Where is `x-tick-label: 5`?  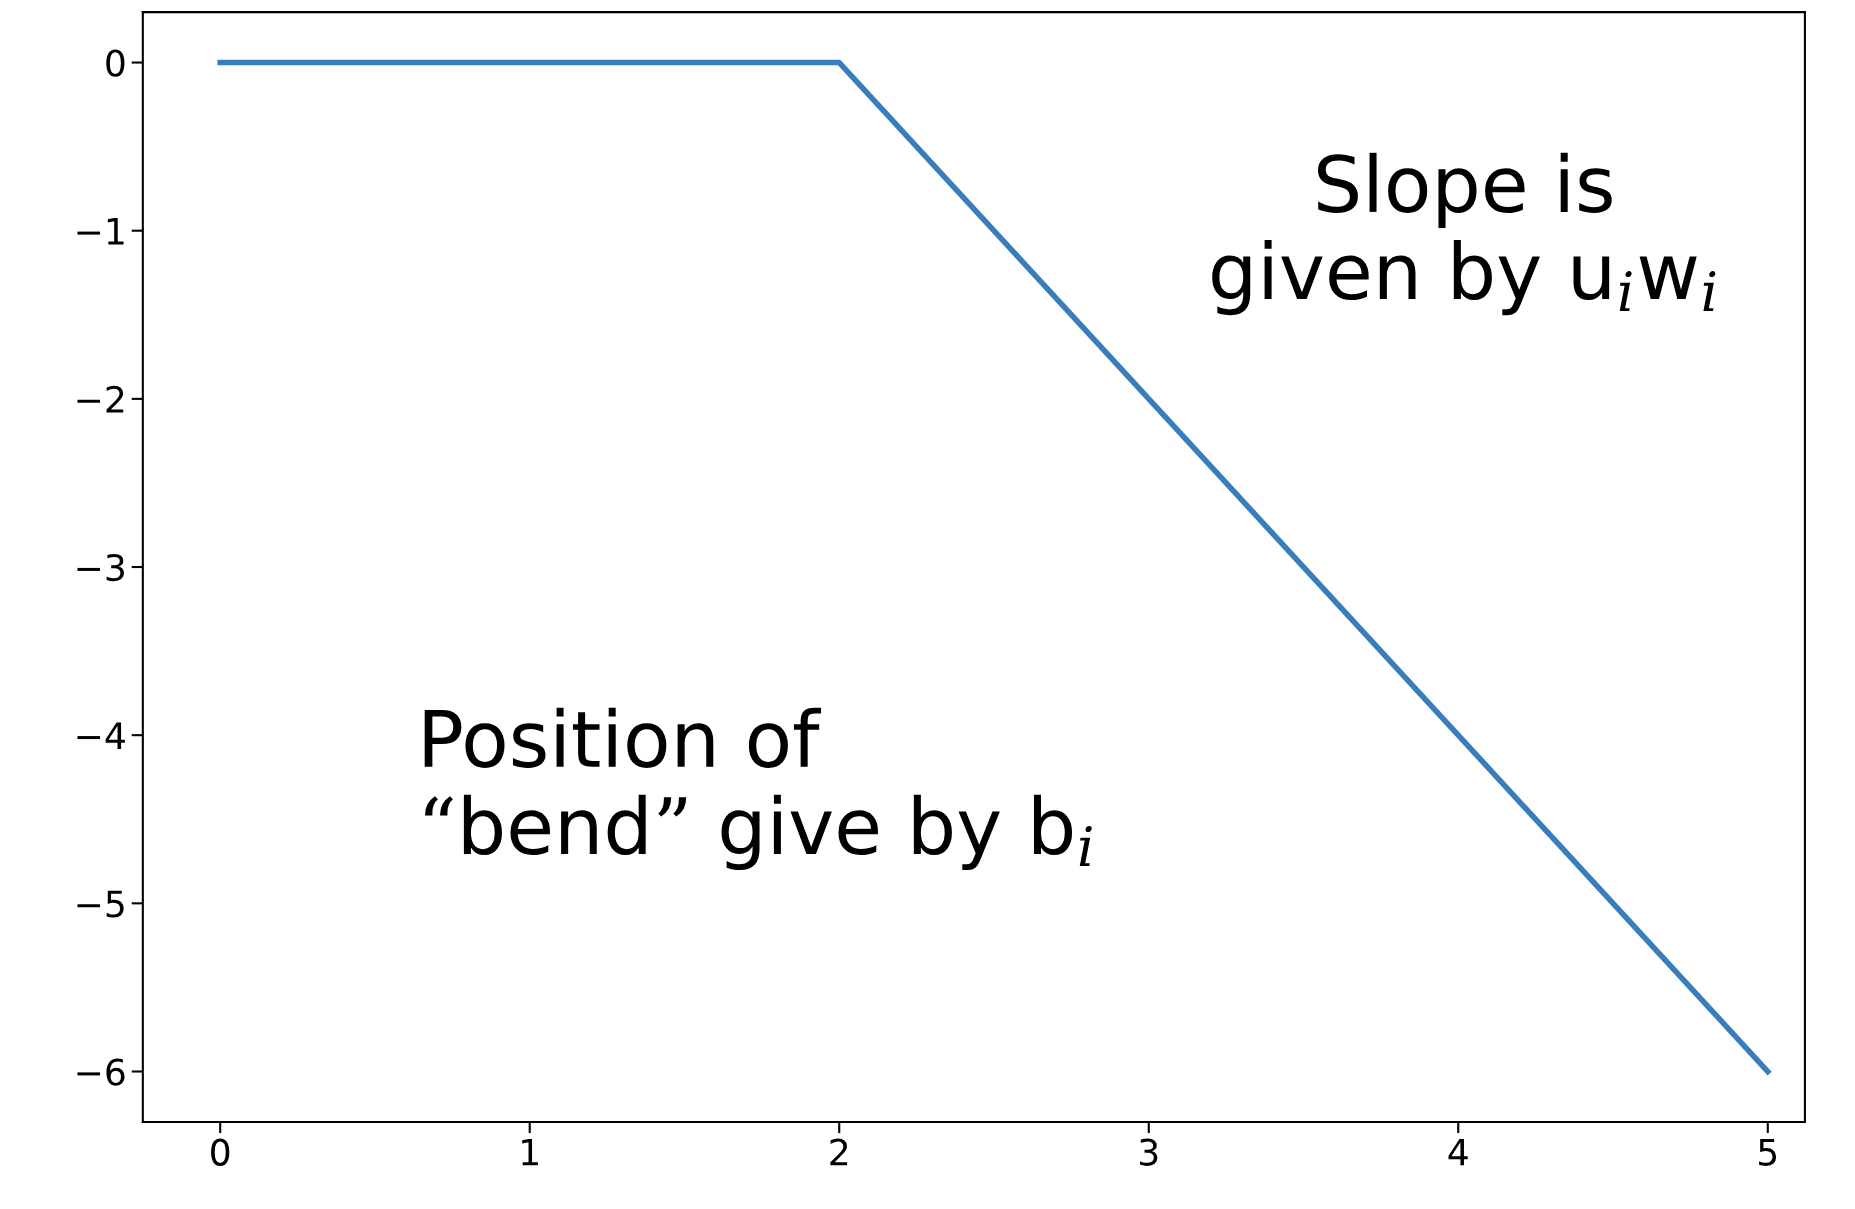
x-tick-label: 5 is located at coordinates (1768, 1152).